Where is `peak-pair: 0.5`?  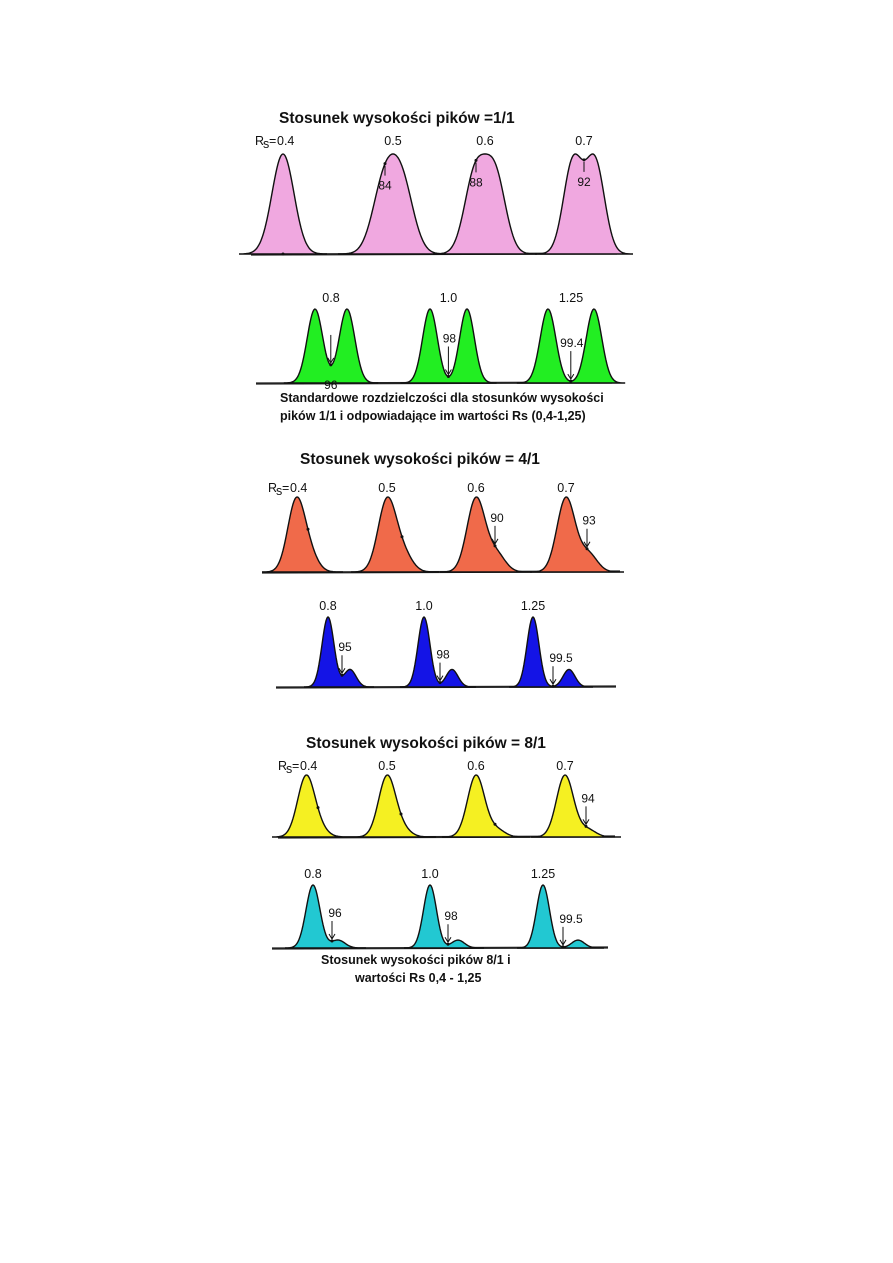 peak-pair: 0.5 is located at coordinates (394, 798).